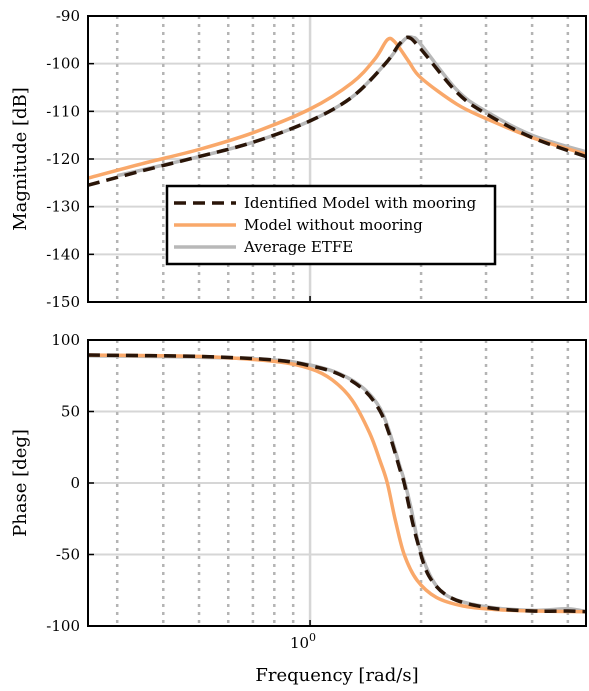 The image size is (589, 691). What do you see at coordinates (63, 207) in the screenshot?
I see `magnitude-y-tick-label: -130` at bounding box center [63, 207].